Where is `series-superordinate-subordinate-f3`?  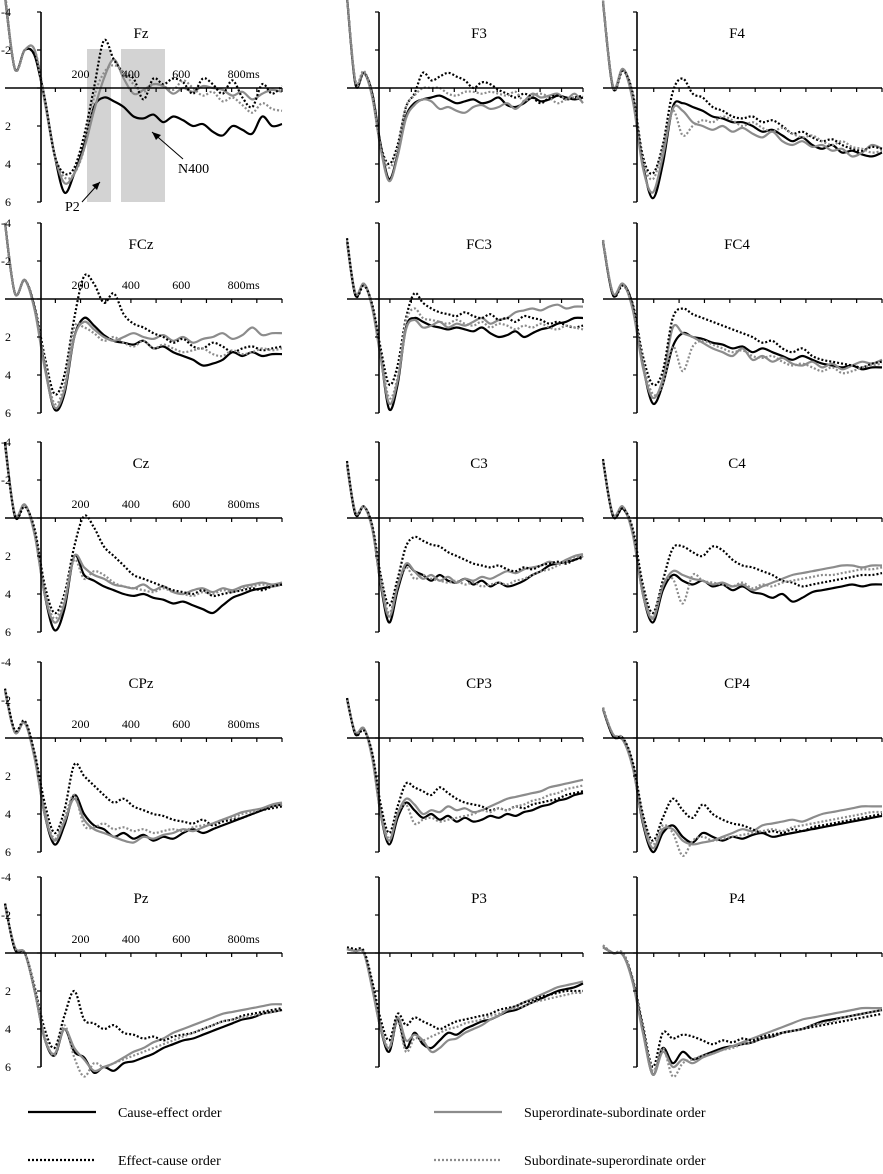
series-superordinate-subordinate-f3 is located at coordinates (465, 91).